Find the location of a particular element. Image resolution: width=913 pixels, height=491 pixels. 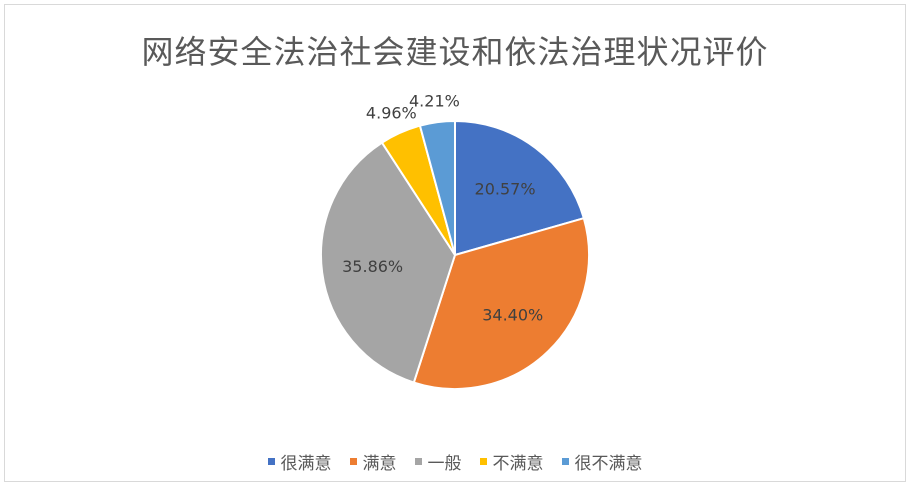

data-label-4: 4.96% is located at coordinates (391, 113).